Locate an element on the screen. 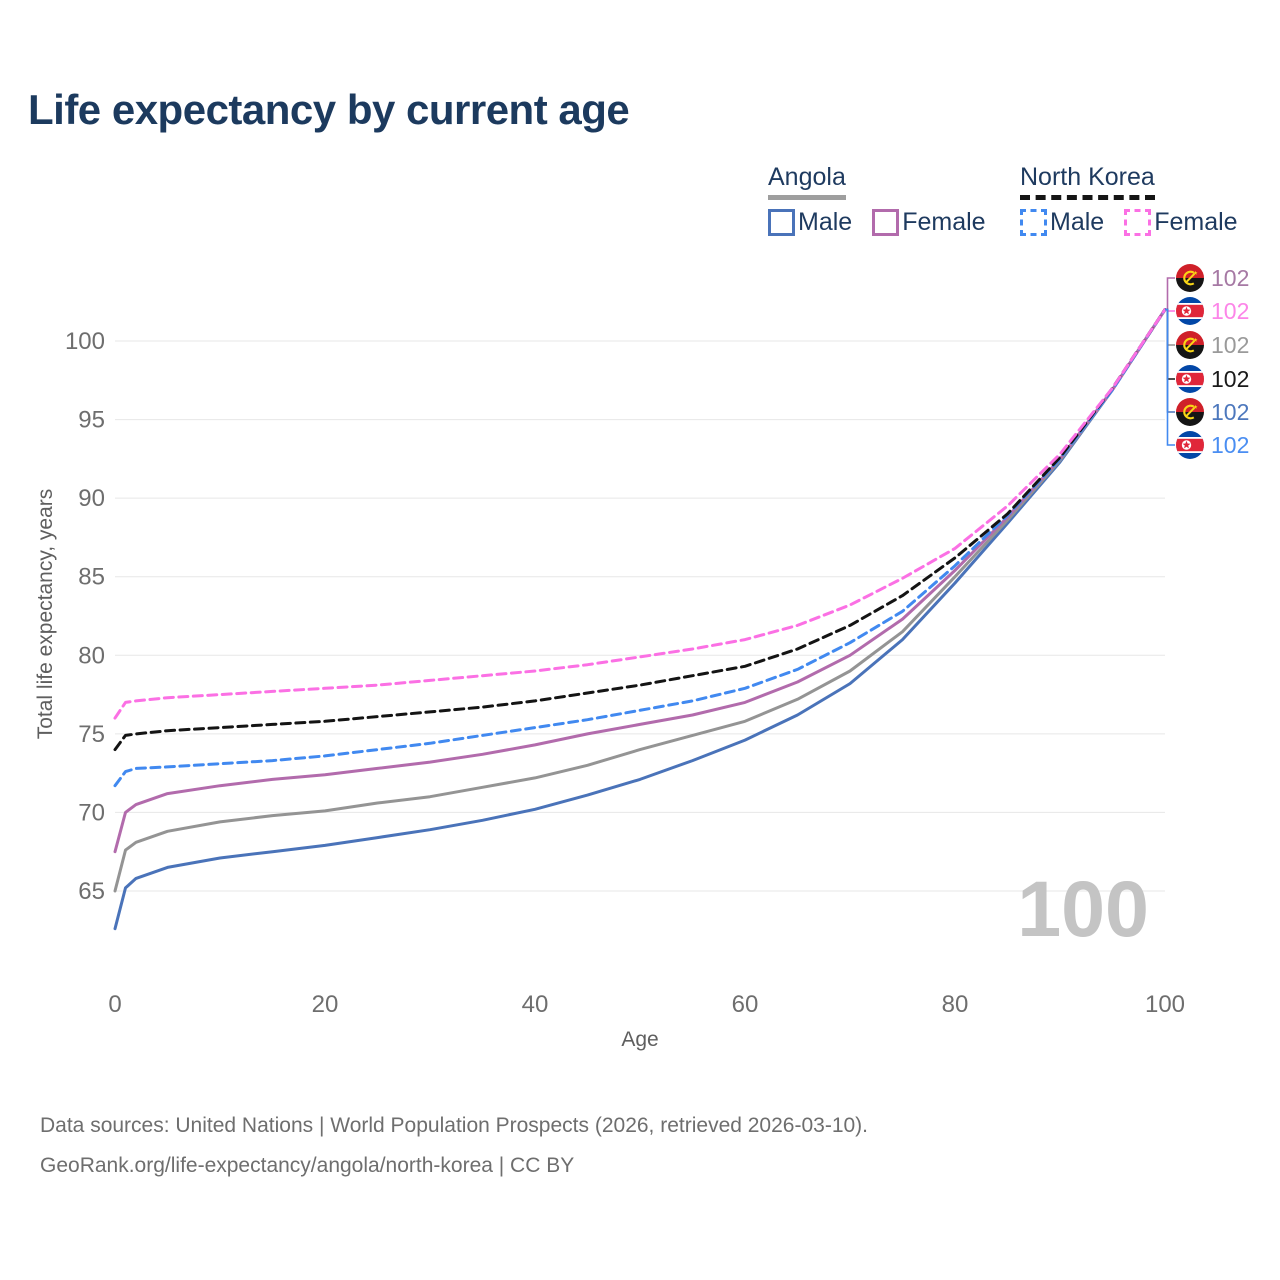 This screenshot has height=1280, width=1280. y-tick-label: 90 is located at coordinates (91, 498).